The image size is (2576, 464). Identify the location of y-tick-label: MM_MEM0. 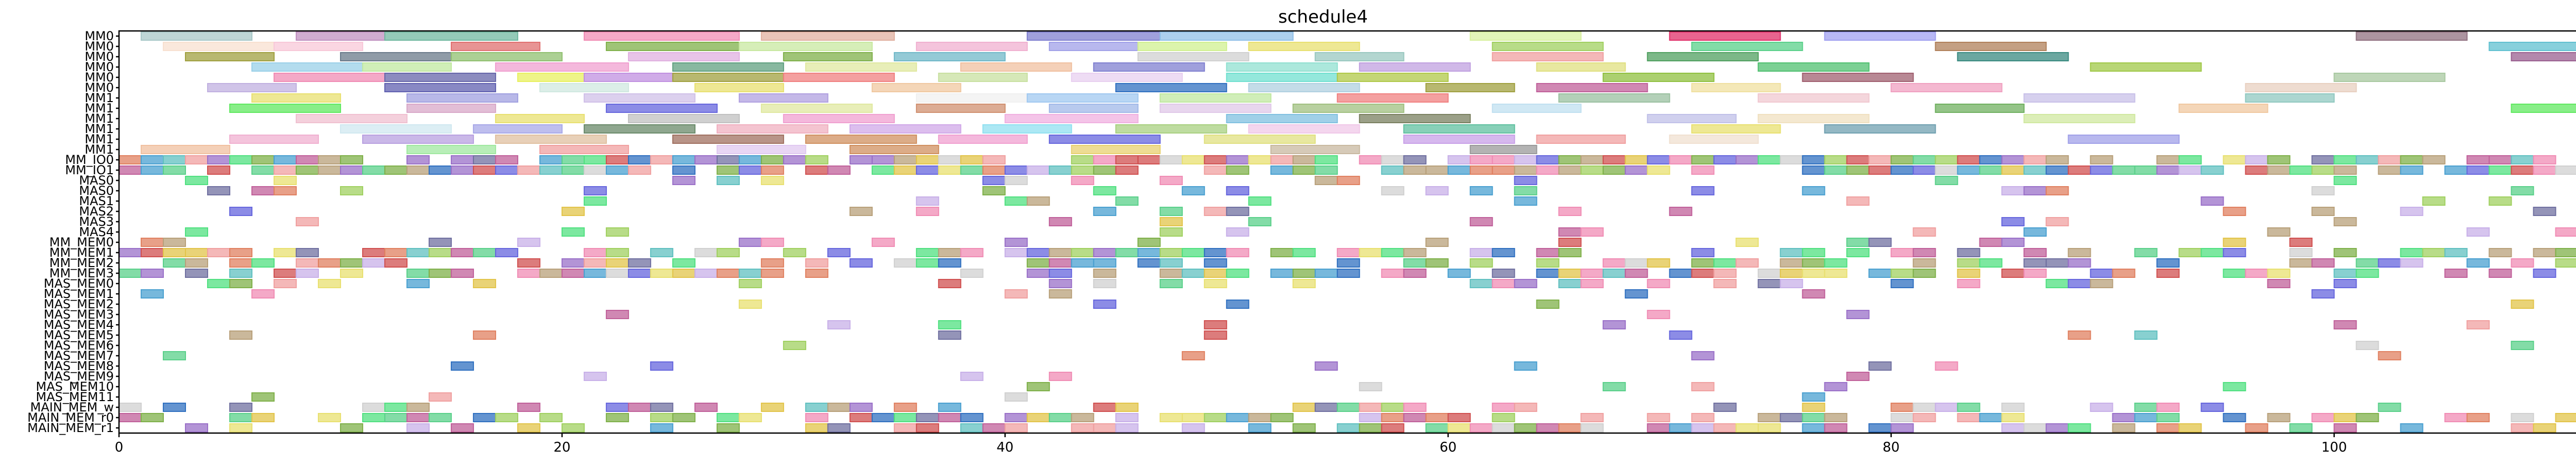
(81, 242).